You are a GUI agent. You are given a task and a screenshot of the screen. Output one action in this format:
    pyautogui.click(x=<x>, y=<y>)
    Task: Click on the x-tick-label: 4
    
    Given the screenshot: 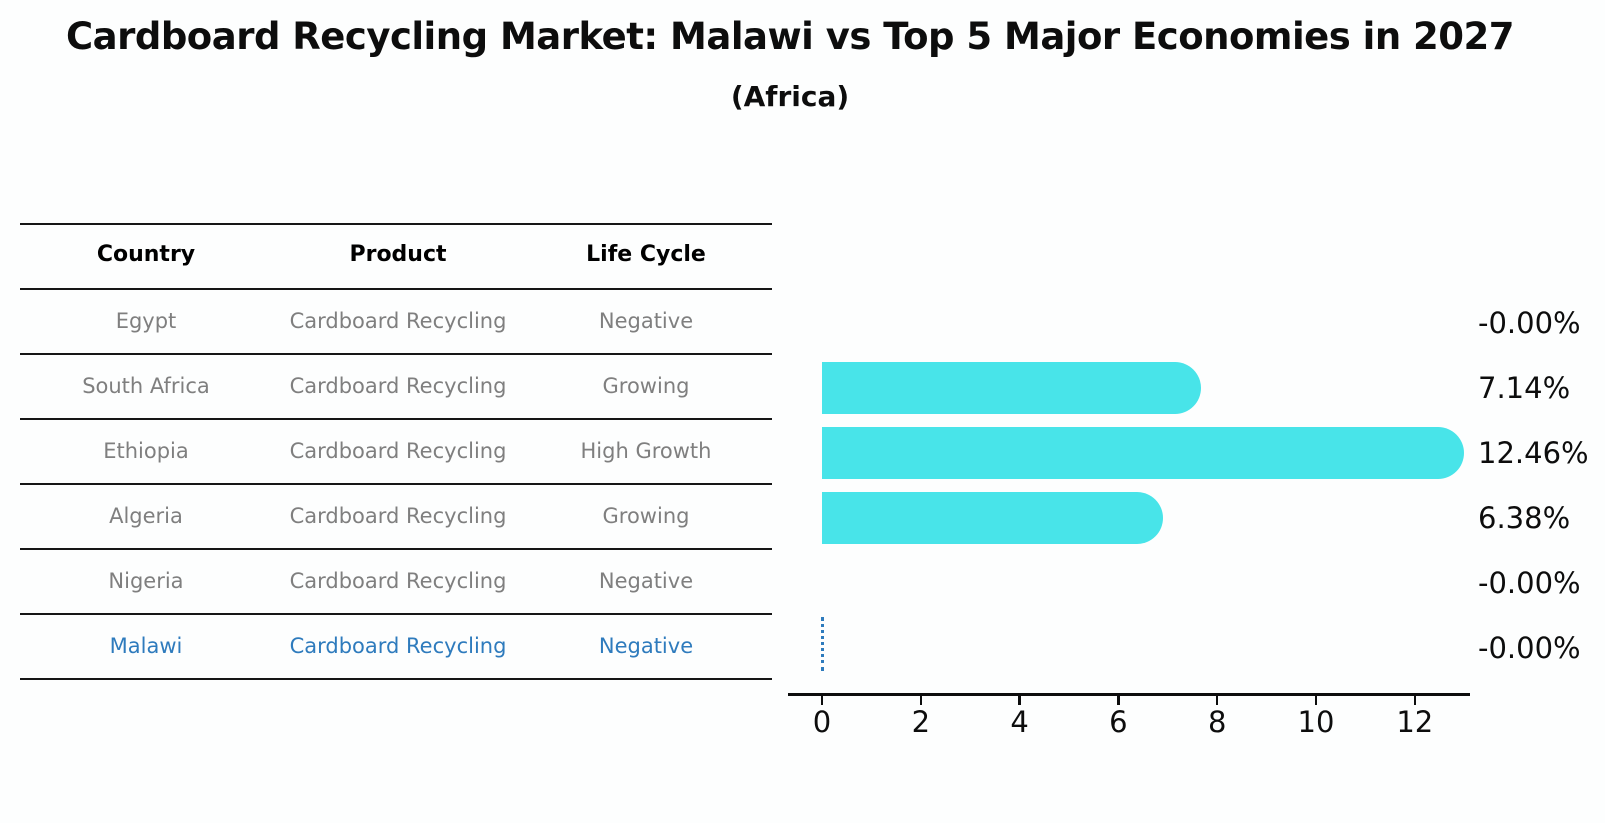 What is the action you would take?
    pyautogui.click(x=1019, y=722)
    